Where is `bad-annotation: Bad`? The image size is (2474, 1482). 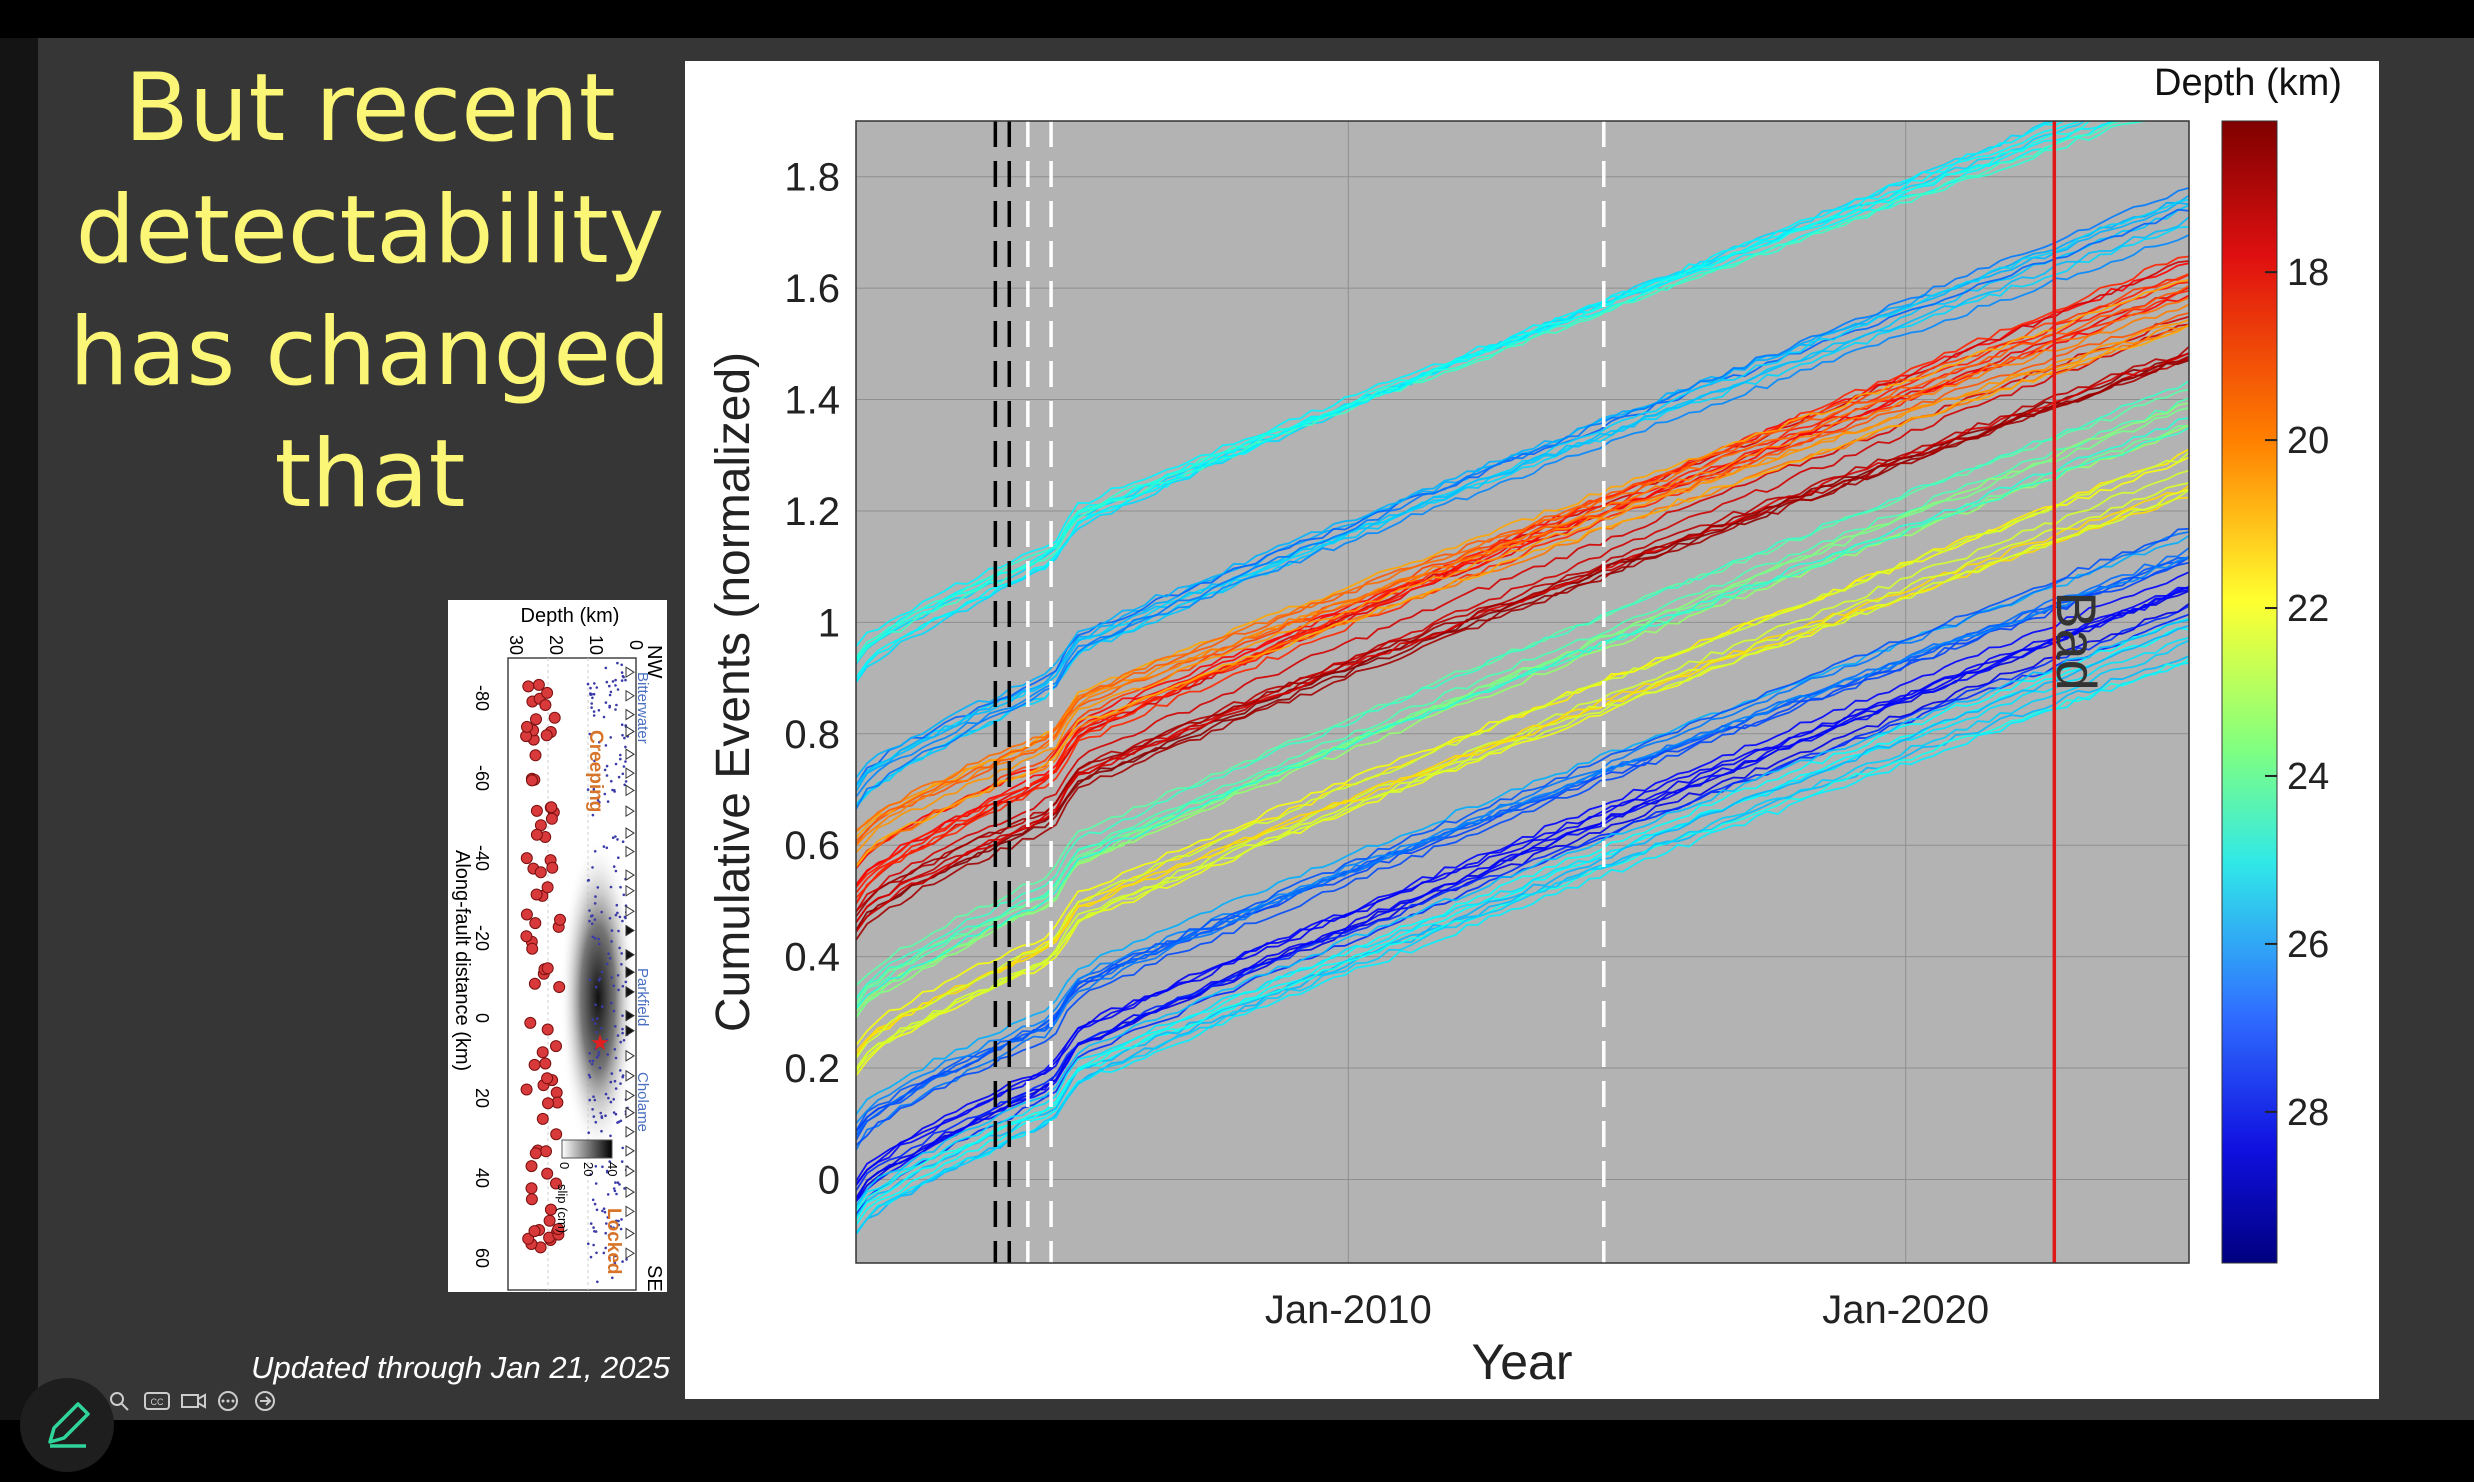
bad-annotation: Bad is located at coordinates (2076, 641).